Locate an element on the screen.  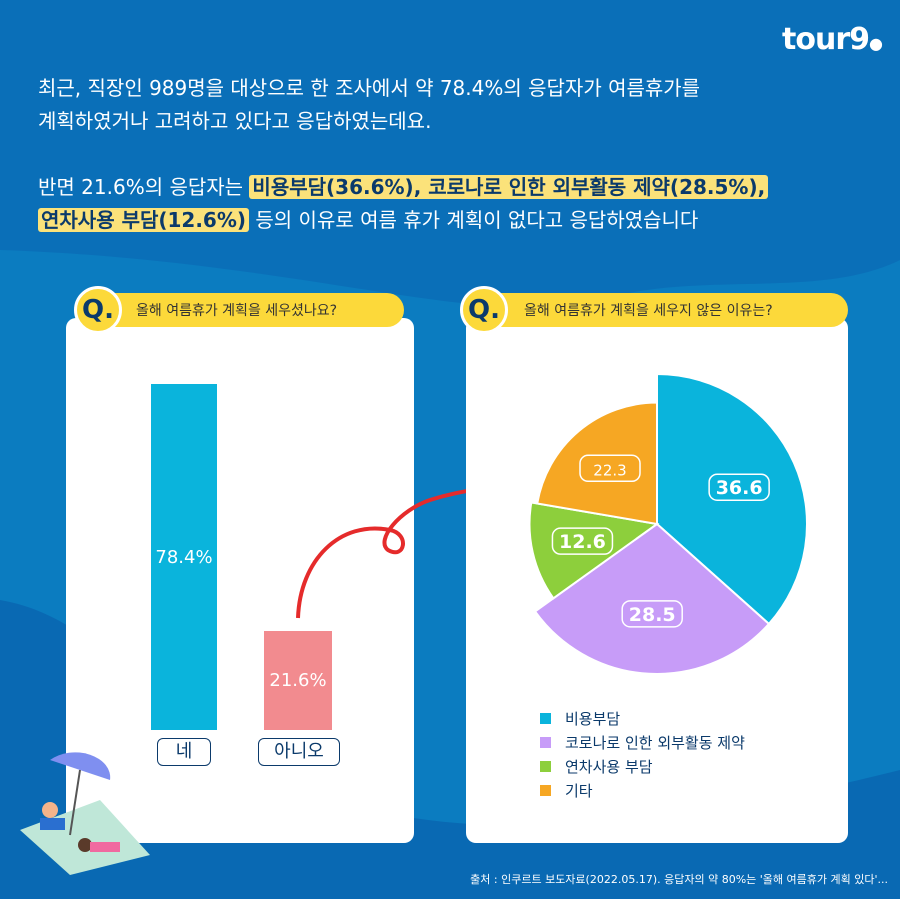
beach-illustration-icon is located at coordinates (85, 813).